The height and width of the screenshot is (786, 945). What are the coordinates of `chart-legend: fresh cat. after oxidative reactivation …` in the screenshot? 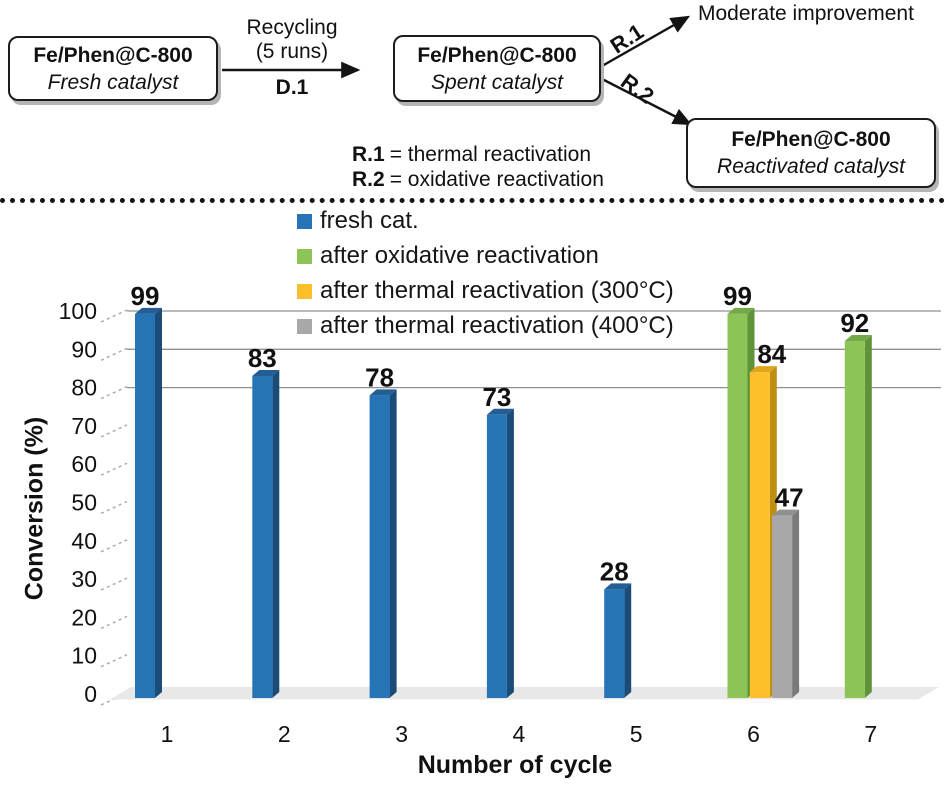 It's located at (485, 277).